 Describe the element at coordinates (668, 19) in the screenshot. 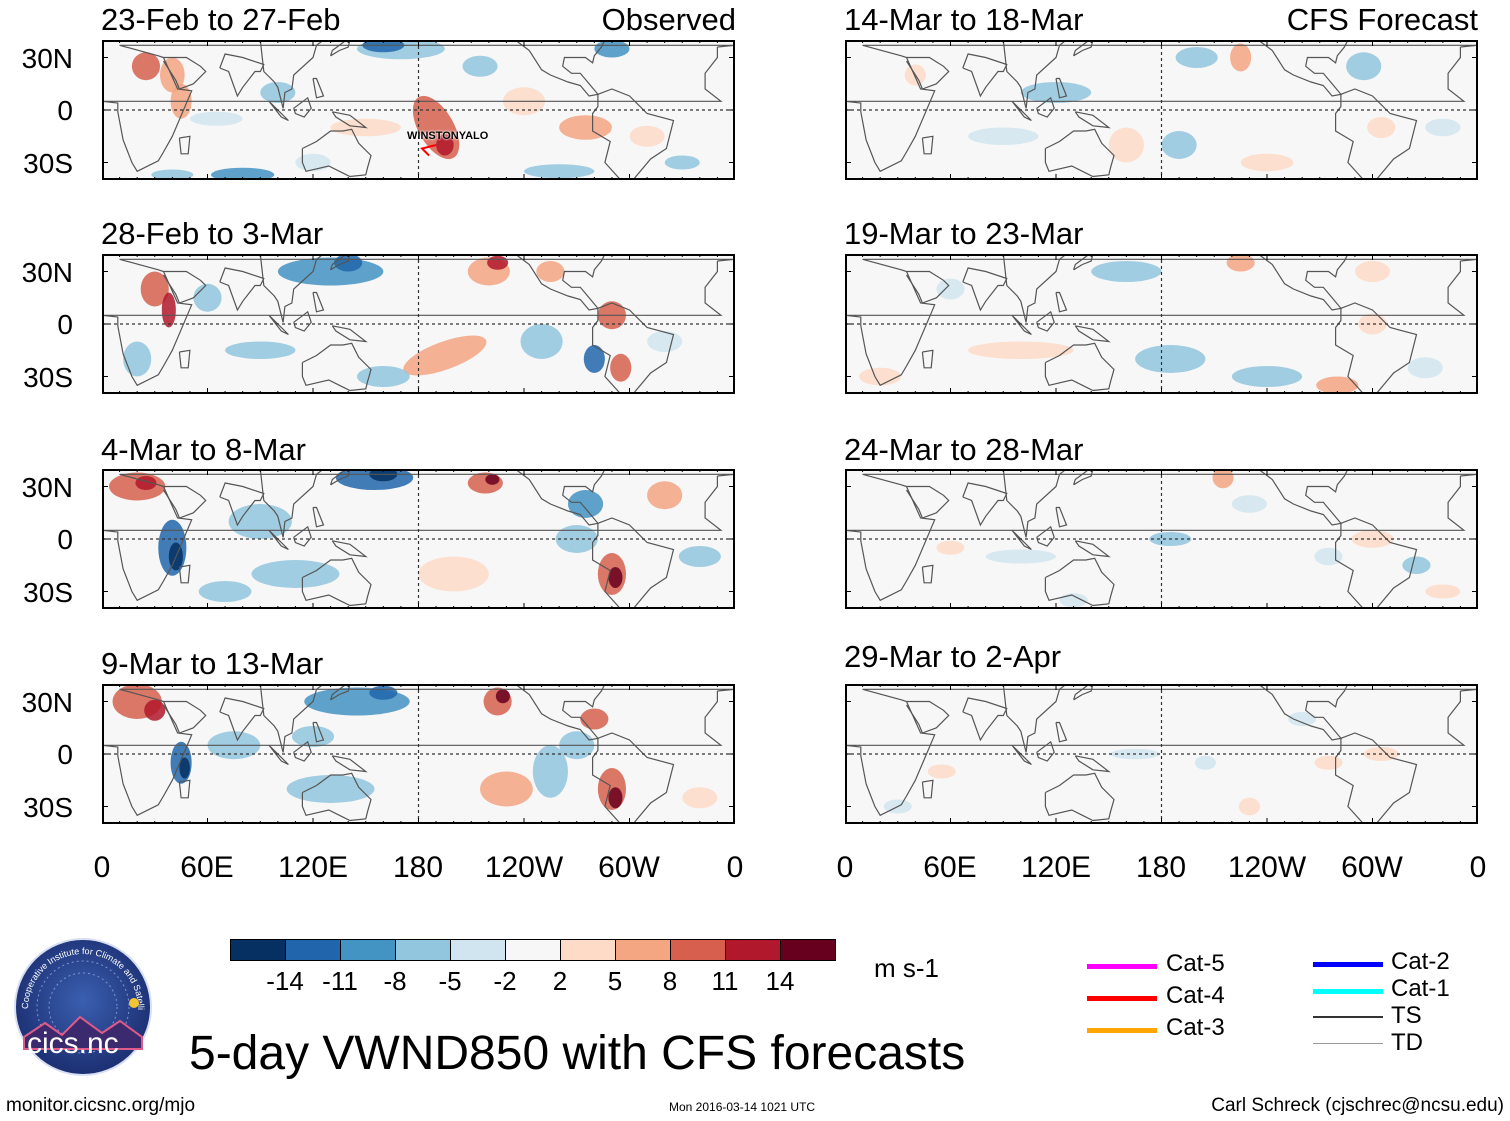

I see `panel-tag-observed: Observed` at that location.